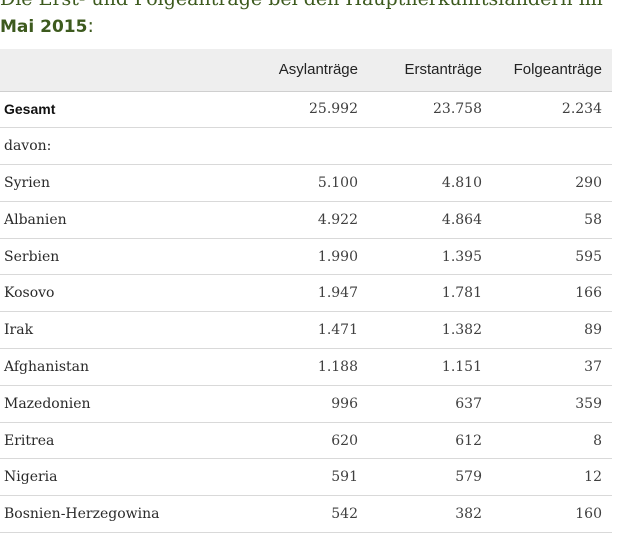 The image size is (620, 533). I want to click on header-folgeantraege: Folgeanträge, so click(552, 70).